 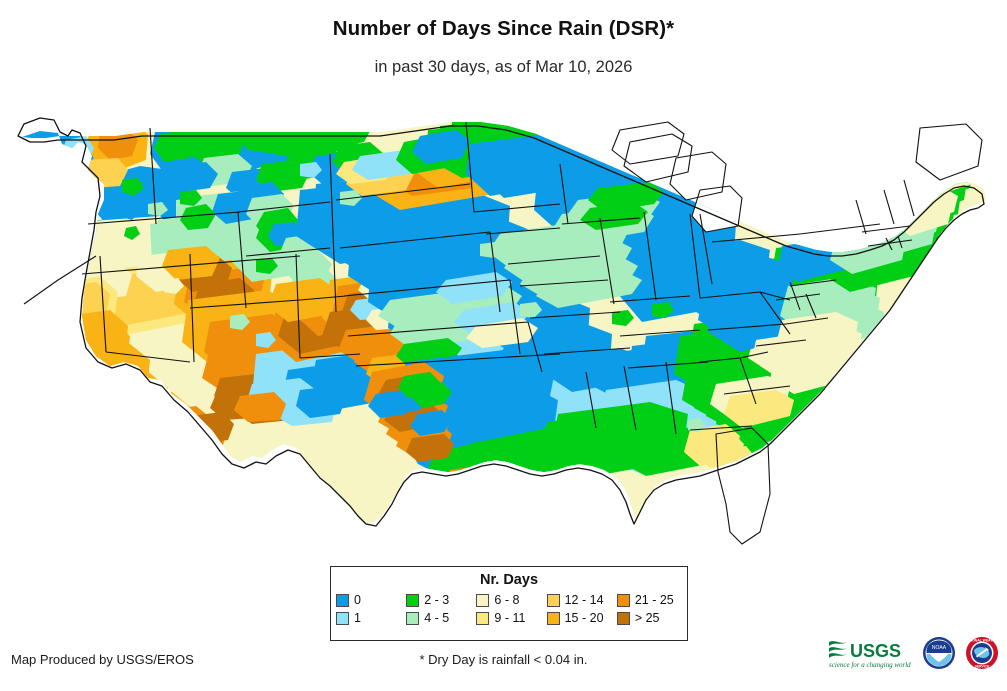 What do you see at coordinates (651, 609) in the screenshot?
I see `legend-column-5: 21 - 25 > 25` at bounding box center [651, 609].